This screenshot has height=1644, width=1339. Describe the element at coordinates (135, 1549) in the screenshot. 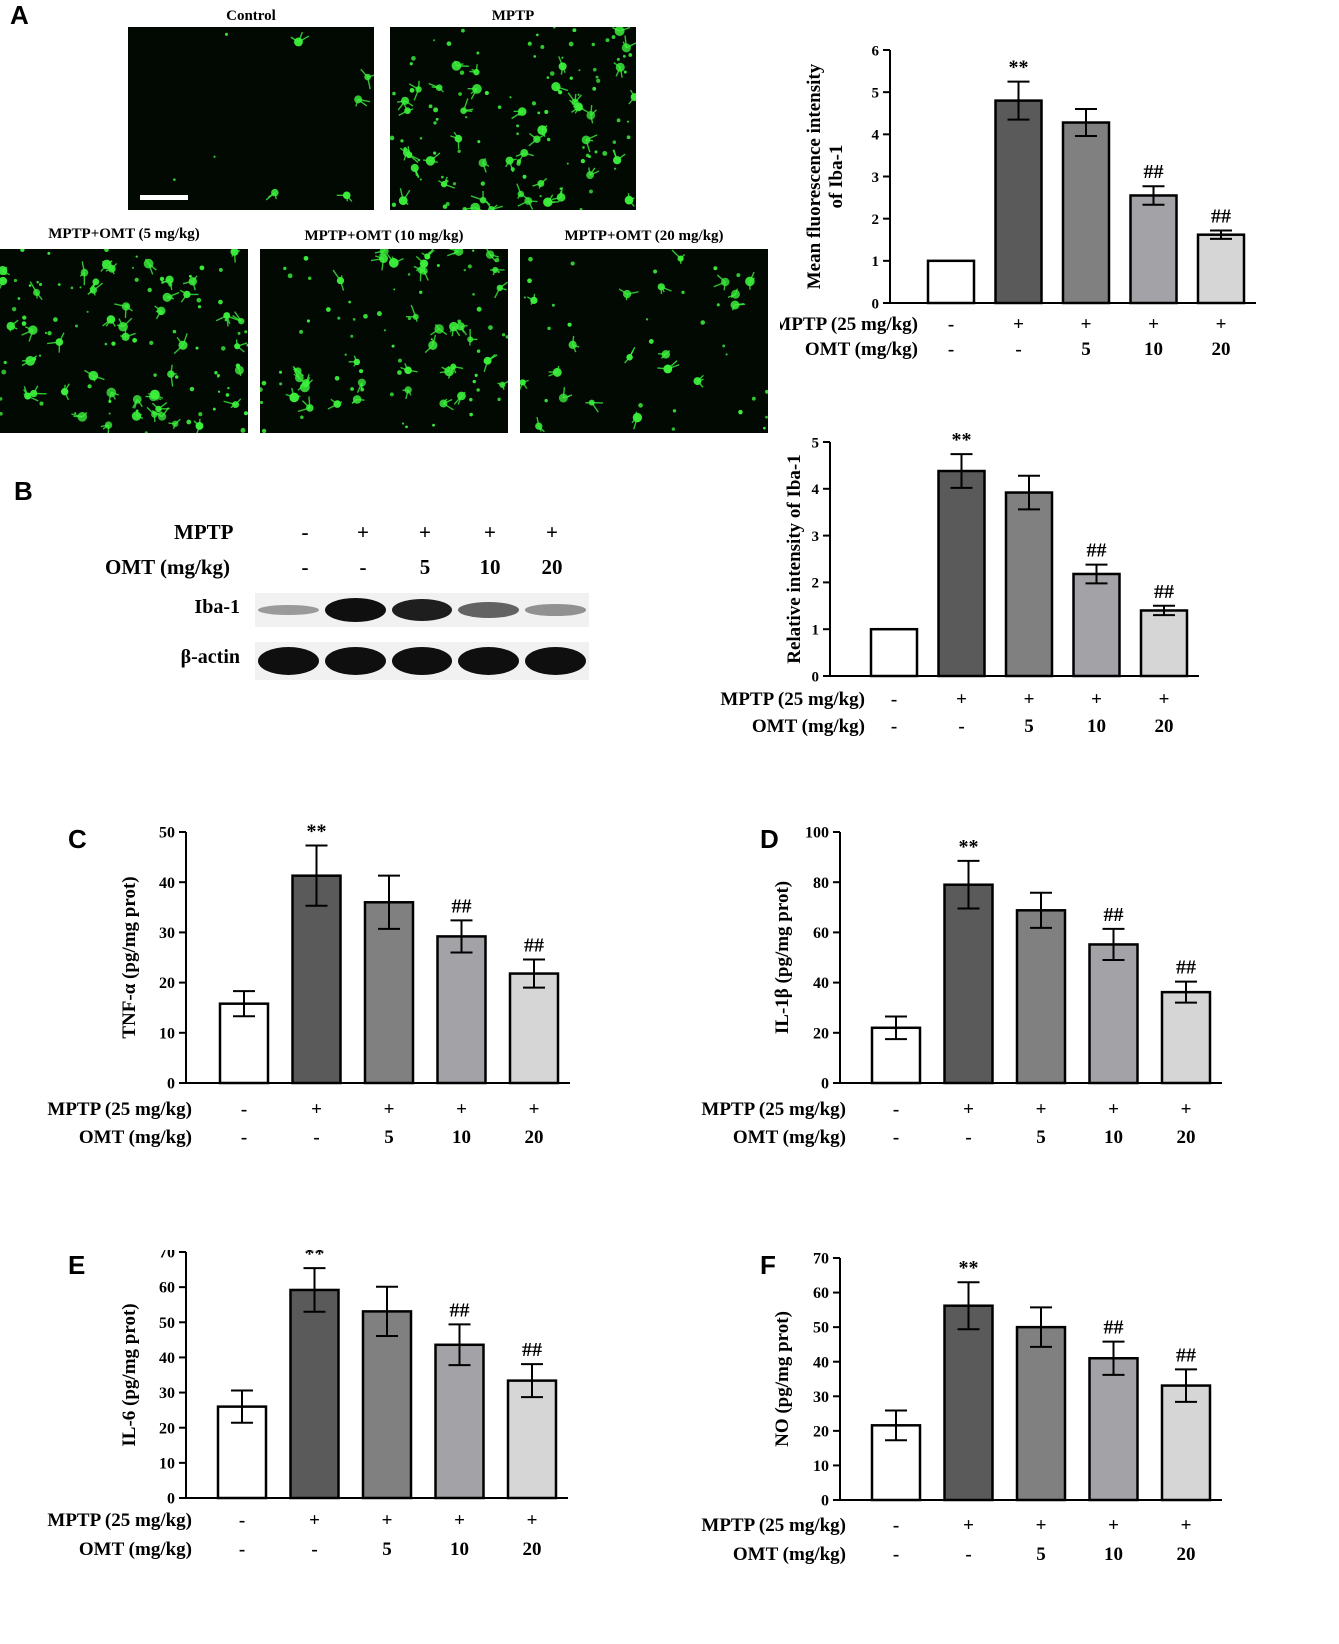

I see `omt-row-label: OMT (mg/kg)` at that location.